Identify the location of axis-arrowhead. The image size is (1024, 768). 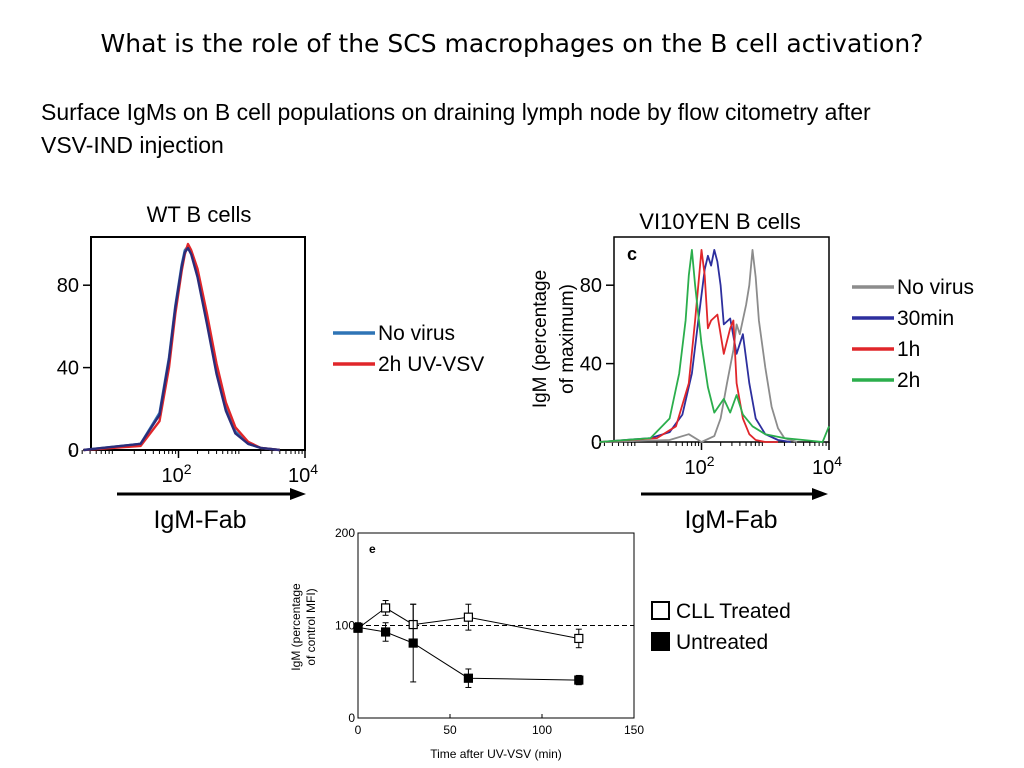
(298, 494).